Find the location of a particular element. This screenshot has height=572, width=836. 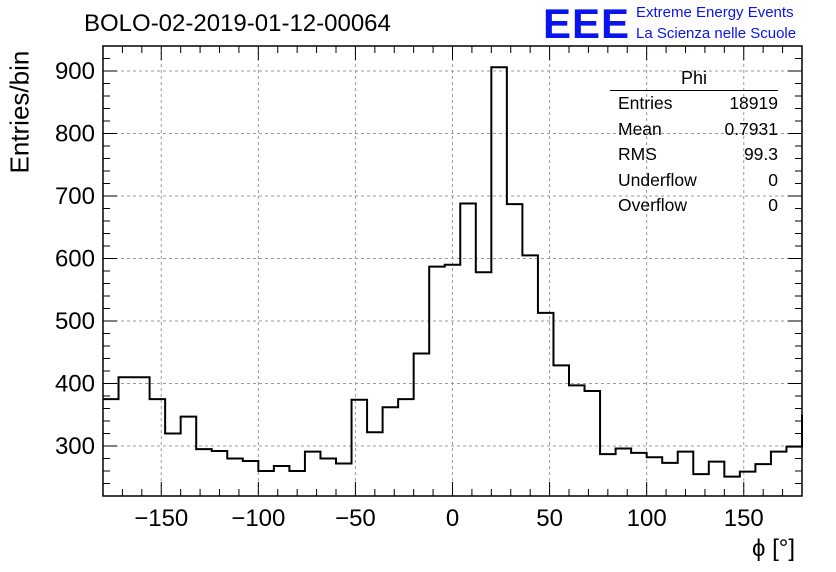

x-tick-label: 50 is located at coordinates (549, 518).